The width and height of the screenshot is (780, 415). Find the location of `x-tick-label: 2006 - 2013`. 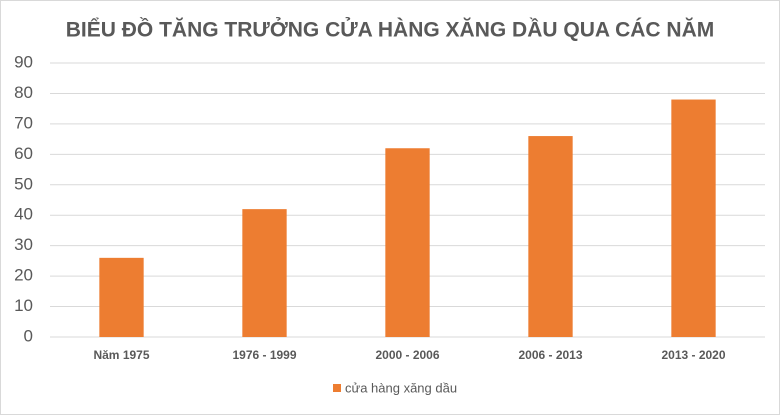

x-tick-label: 2006 - 2013 is located at coordinates (550, 355).